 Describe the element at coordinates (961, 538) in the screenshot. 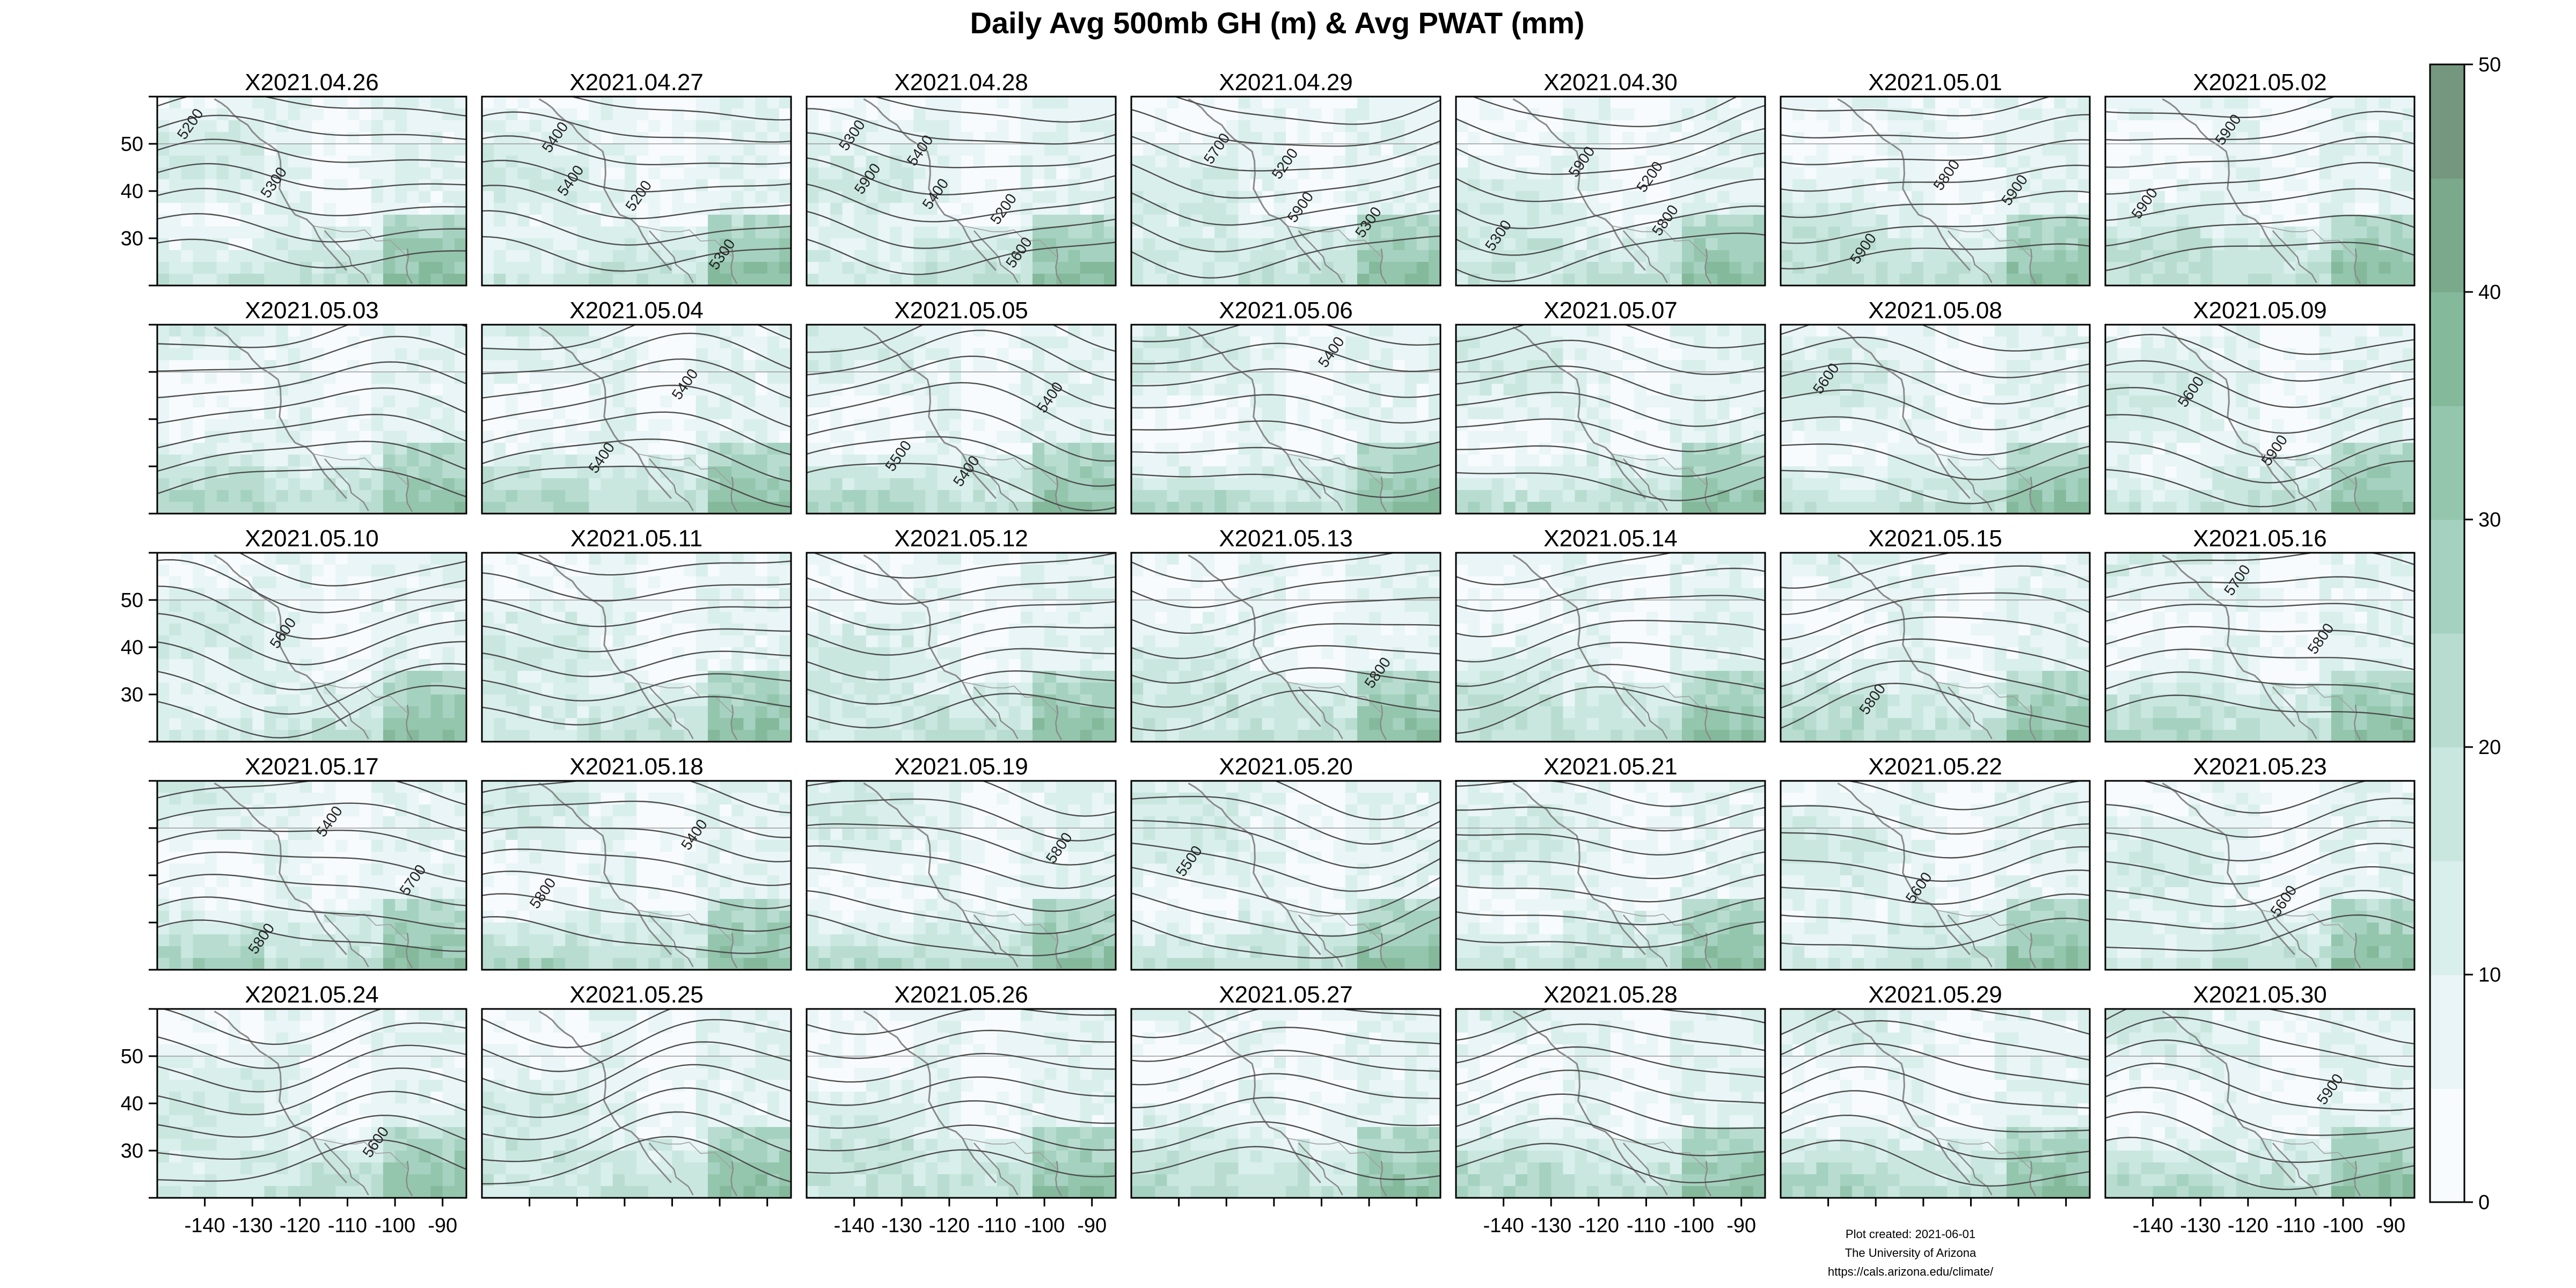

I see `panel-title: X2021.05.12` at that location.